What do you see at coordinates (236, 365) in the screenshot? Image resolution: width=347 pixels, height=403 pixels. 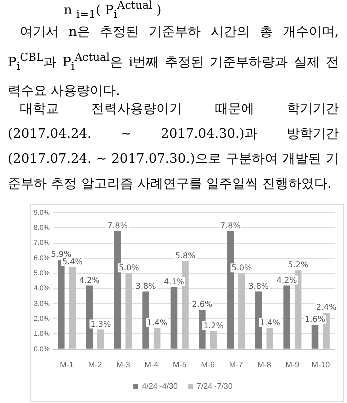 I see `x-tick-label: M-7` at bounding box center [236, 365].